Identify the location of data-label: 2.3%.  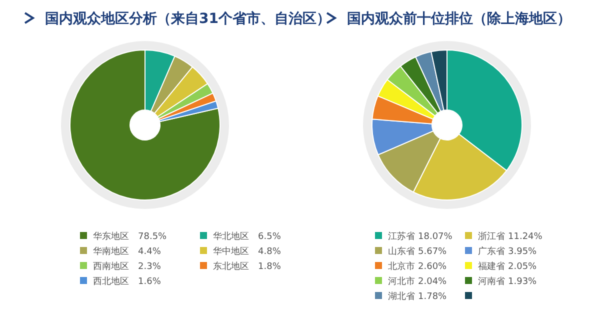
(150, 267).